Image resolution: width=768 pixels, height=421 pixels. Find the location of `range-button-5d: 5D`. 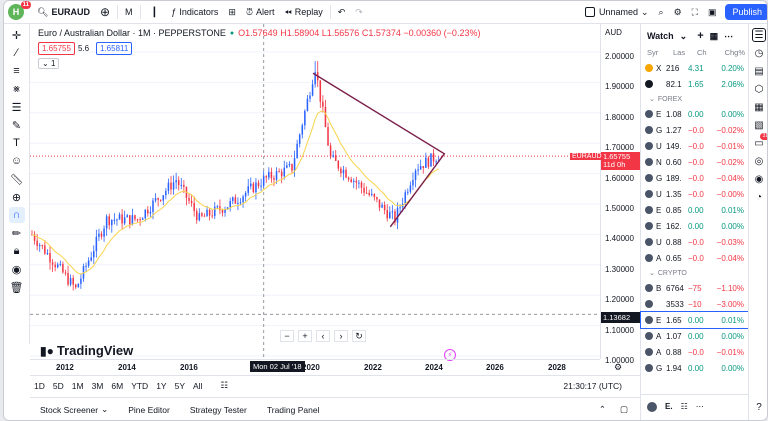

range-button-5d: 5D is located at coordinates (58, 385).